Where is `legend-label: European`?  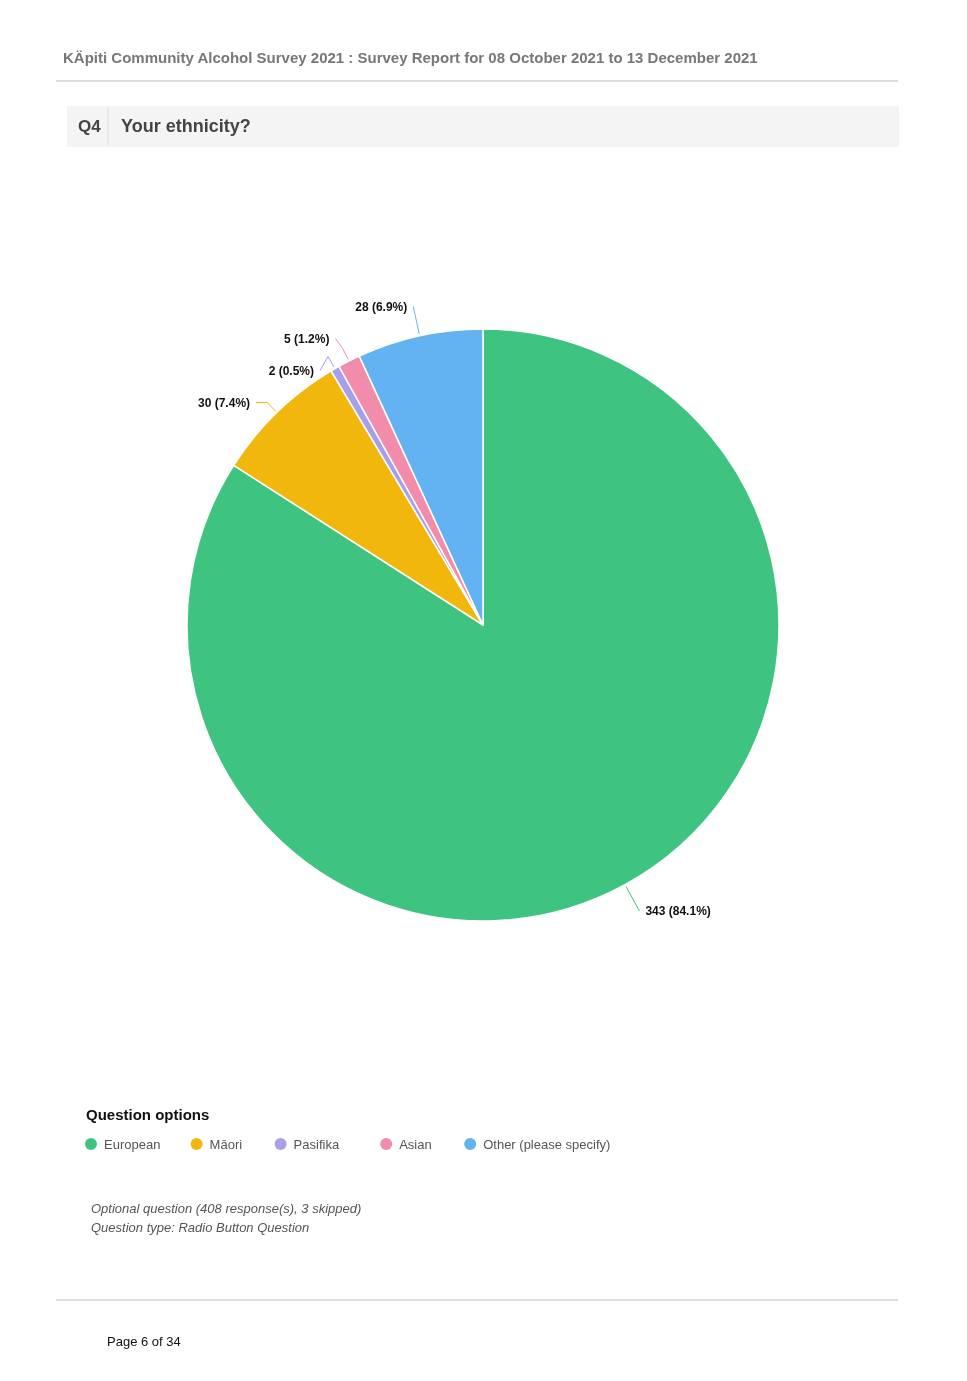 legend-label: European is located at coordinates (132, 1144).